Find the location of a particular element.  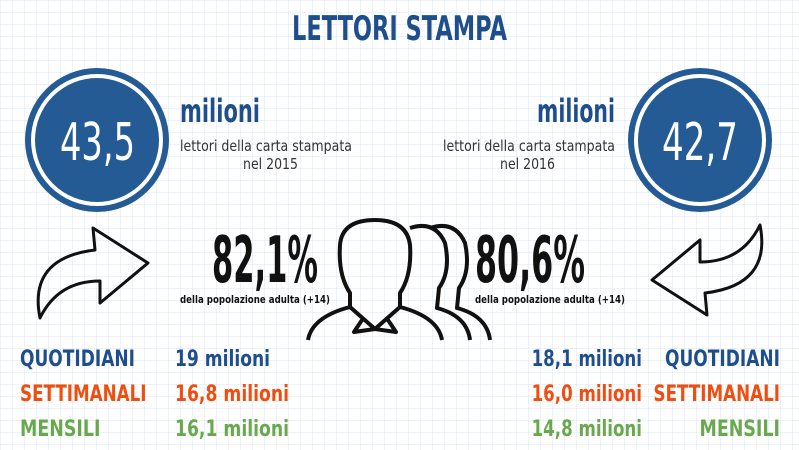

category-value: 16,0 milioni is located at coordinates (587, 394).